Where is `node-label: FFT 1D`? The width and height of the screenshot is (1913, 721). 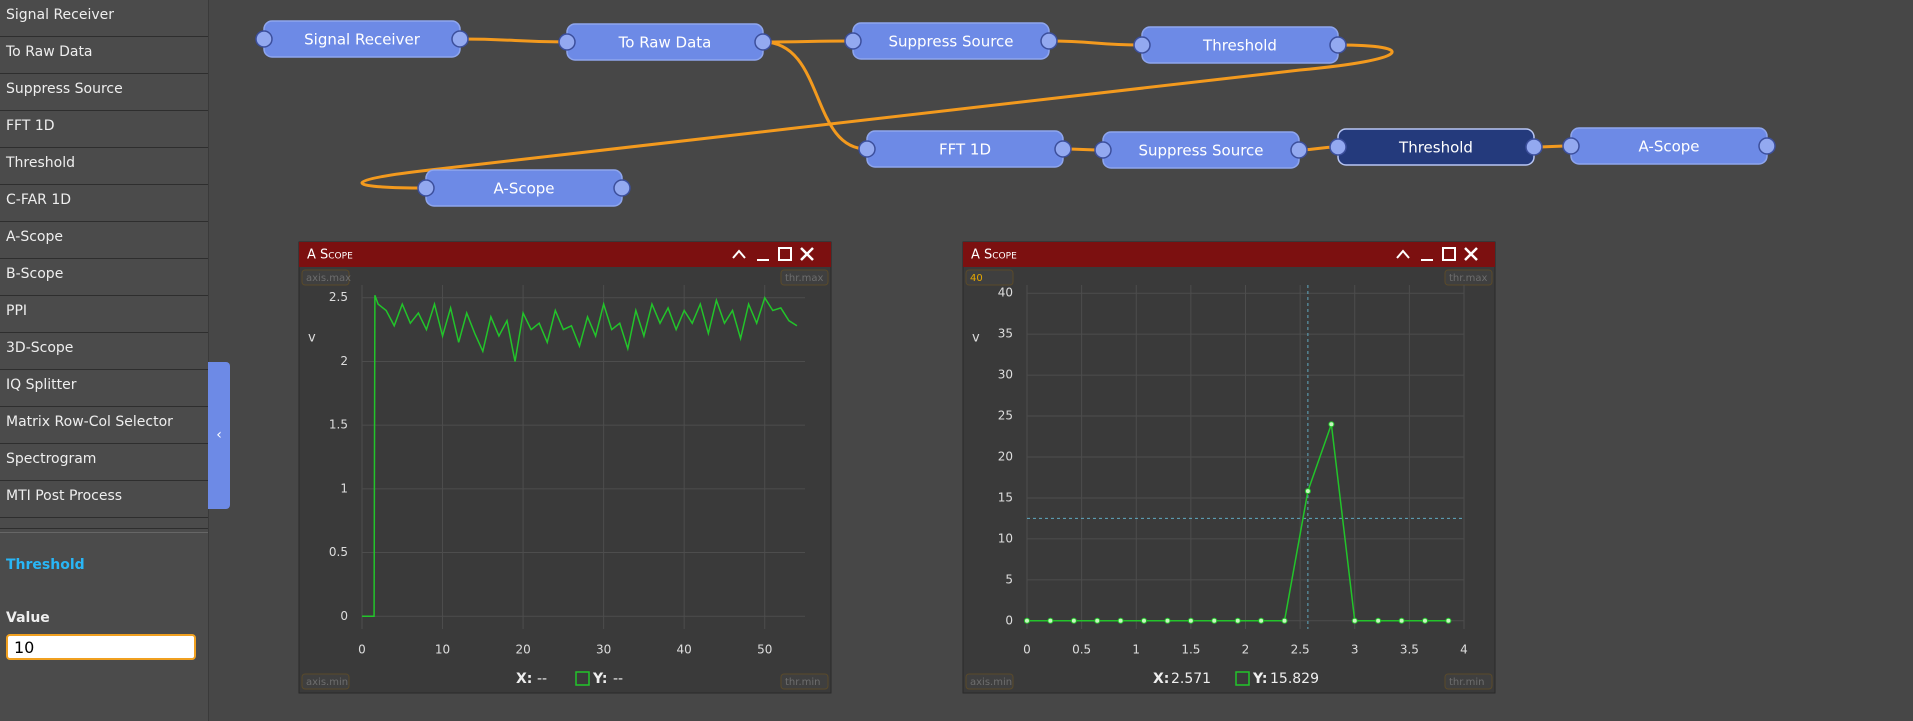
node-label: FFT 1D is located at coordinates (965, 150).